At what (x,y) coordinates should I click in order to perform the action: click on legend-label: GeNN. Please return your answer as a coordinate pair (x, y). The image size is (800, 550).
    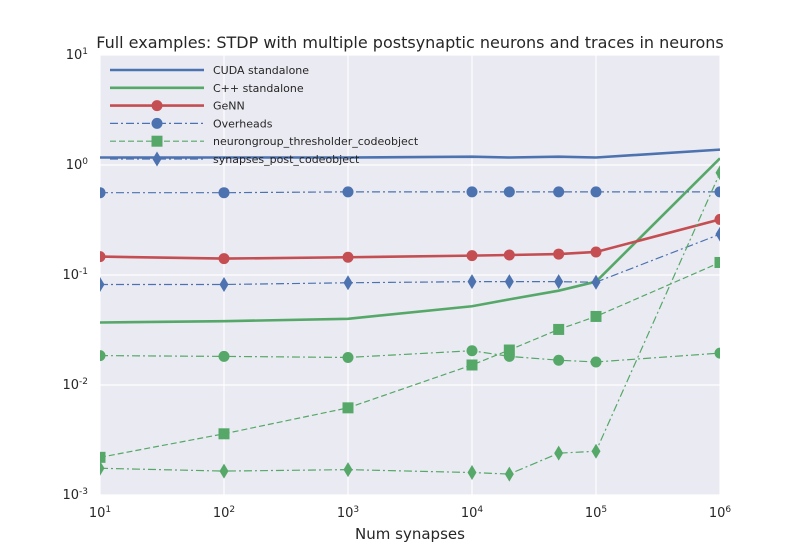
    Looking at the image, I should click on (229, 106).